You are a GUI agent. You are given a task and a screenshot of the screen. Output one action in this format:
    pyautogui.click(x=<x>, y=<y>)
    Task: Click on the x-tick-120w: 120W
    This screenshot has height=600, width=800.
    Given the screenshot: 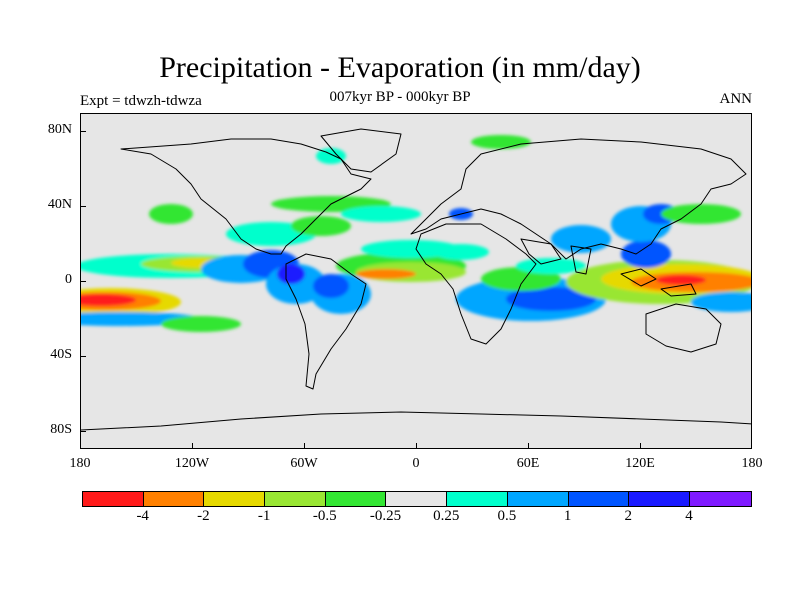 What is the action you would take?
    pyautogui.click(x=192, y=463)
    